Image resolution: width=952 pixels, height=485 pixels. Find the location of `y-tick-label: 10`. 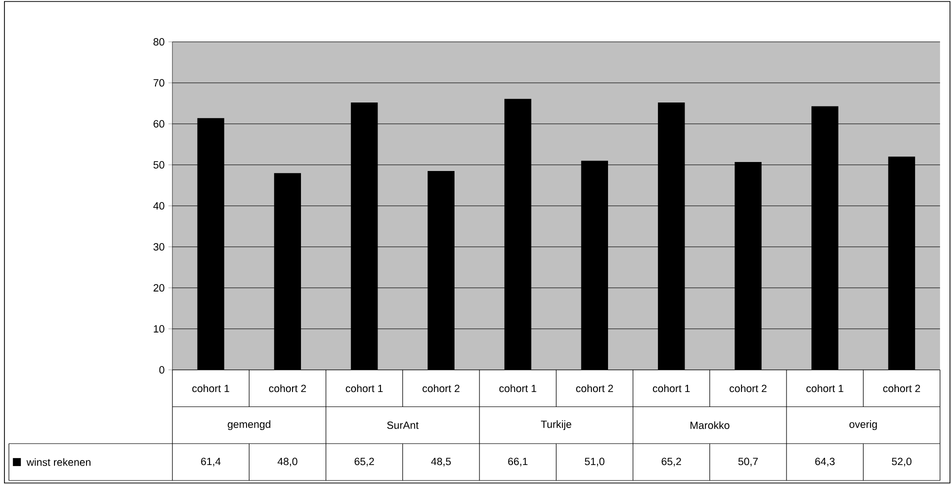

y-tick-label: 10 is located at coordinates (159, 329).